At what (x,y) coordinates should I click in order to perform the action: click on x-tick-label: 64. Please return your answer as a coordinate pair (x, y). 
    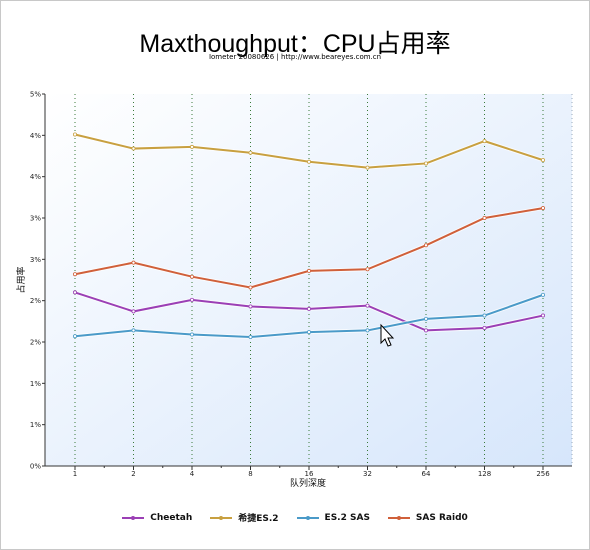
    Looking at the image, I should click on (426, 474).